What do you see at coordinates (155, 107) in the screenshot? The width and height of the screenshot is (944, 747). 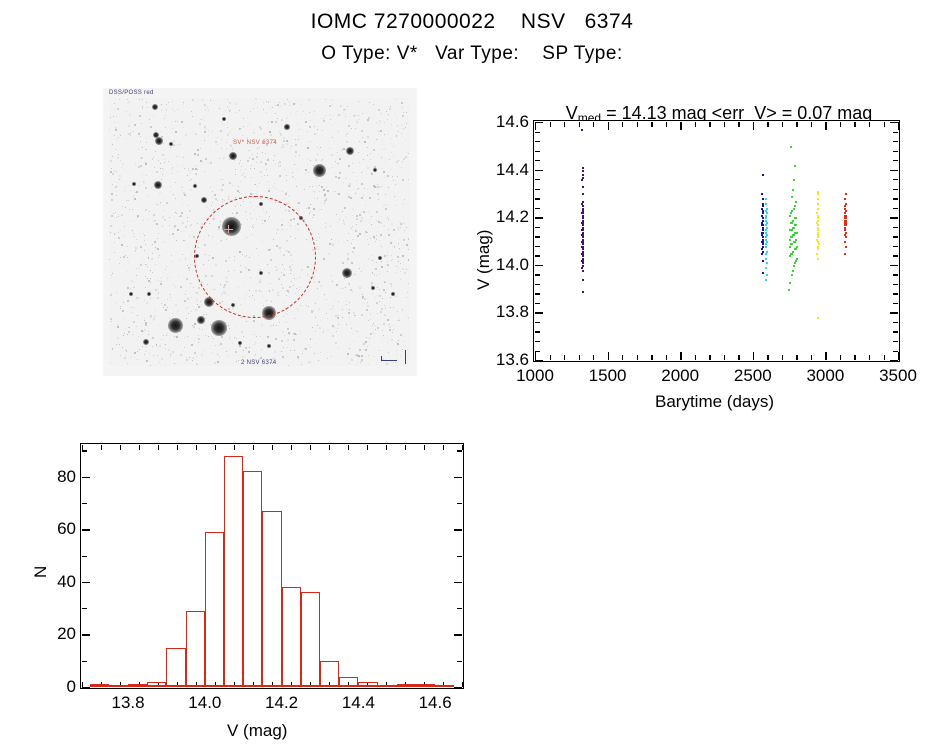 I see `field-star` at bounding box center [155, 107].